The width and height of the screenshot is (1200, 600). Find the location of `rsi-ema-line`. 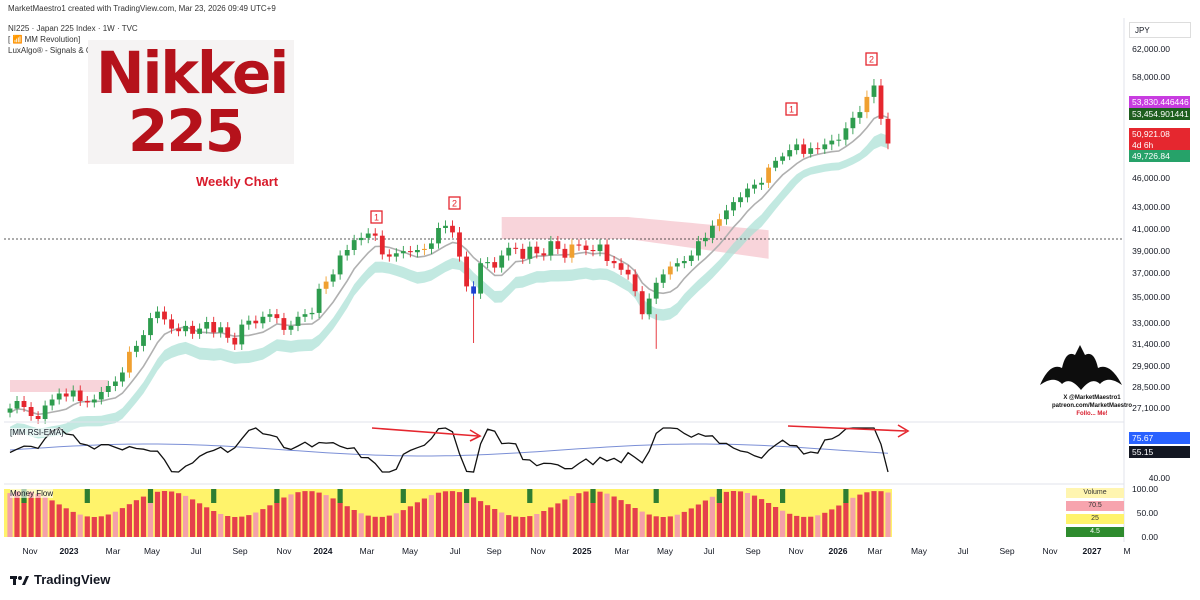

rsi-ema-line is located at coordinates (449, 450).